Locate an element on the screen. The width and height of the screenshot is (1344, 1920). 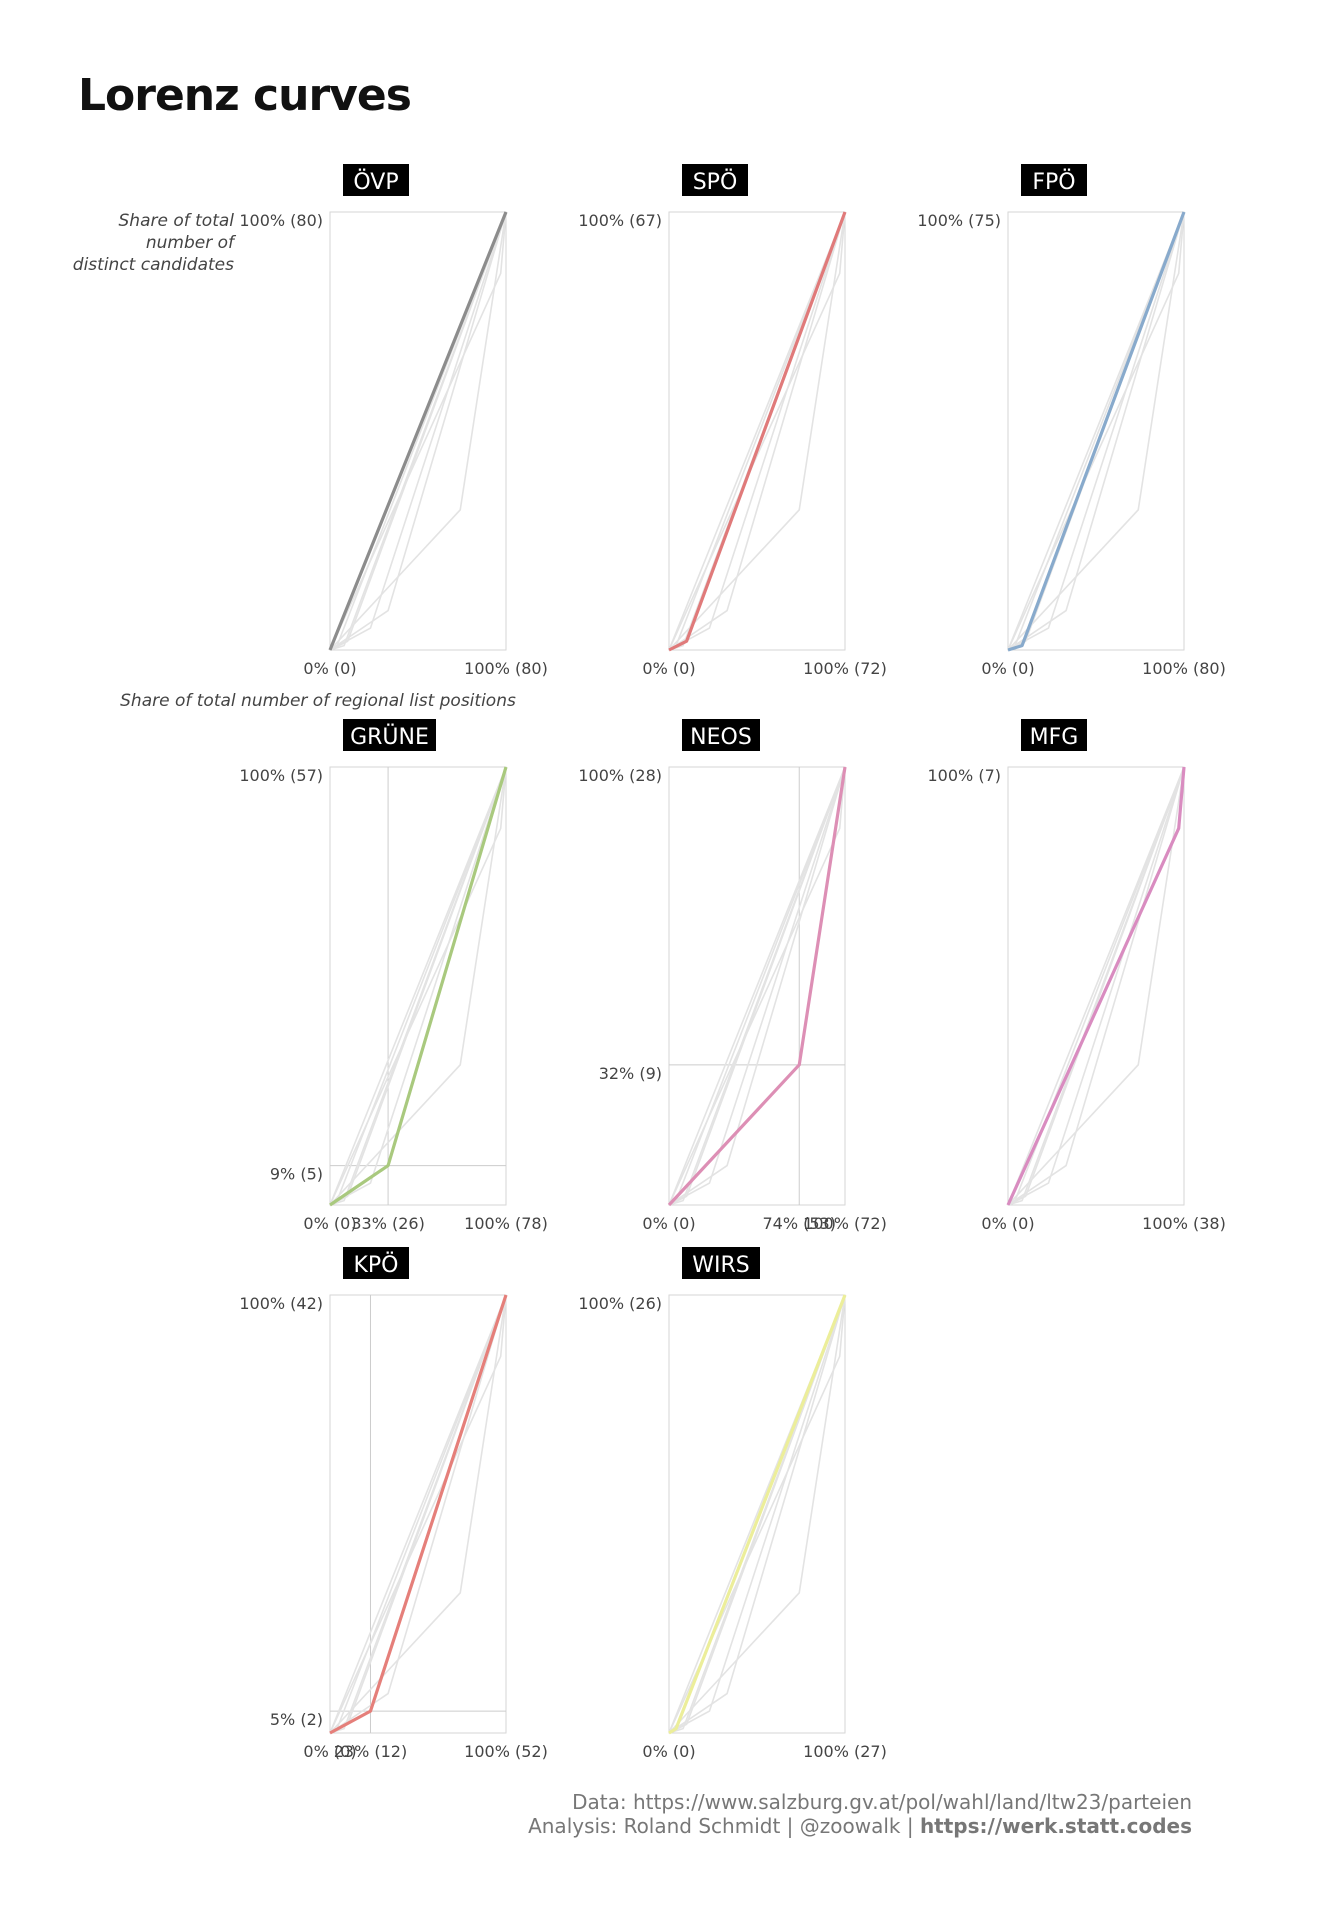
curve-neos is located at coordinates (757, 986).